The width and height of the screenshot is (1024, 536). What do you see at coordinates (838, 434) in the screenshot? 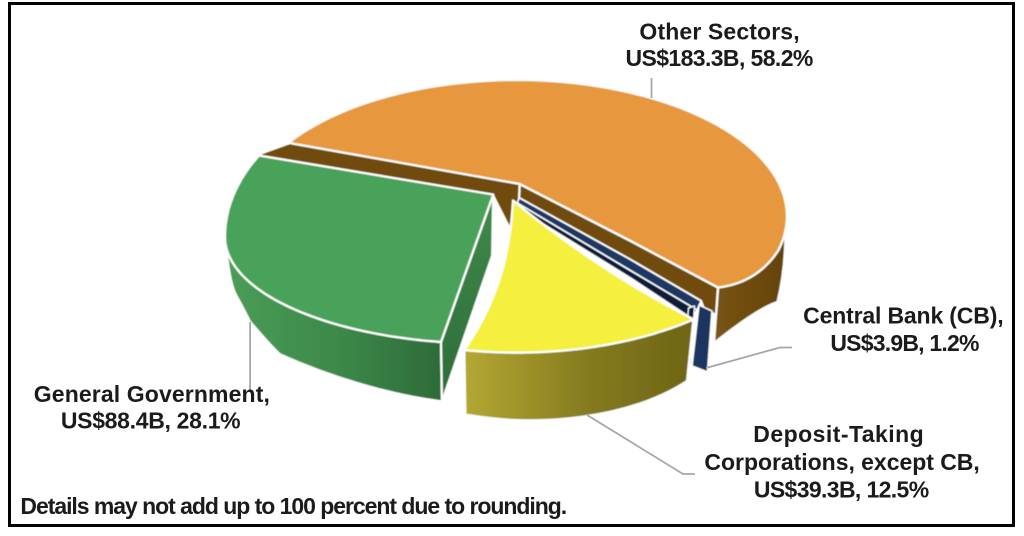
I see `svg-text: Deposit-Taking` at bounding box center [838, 434].